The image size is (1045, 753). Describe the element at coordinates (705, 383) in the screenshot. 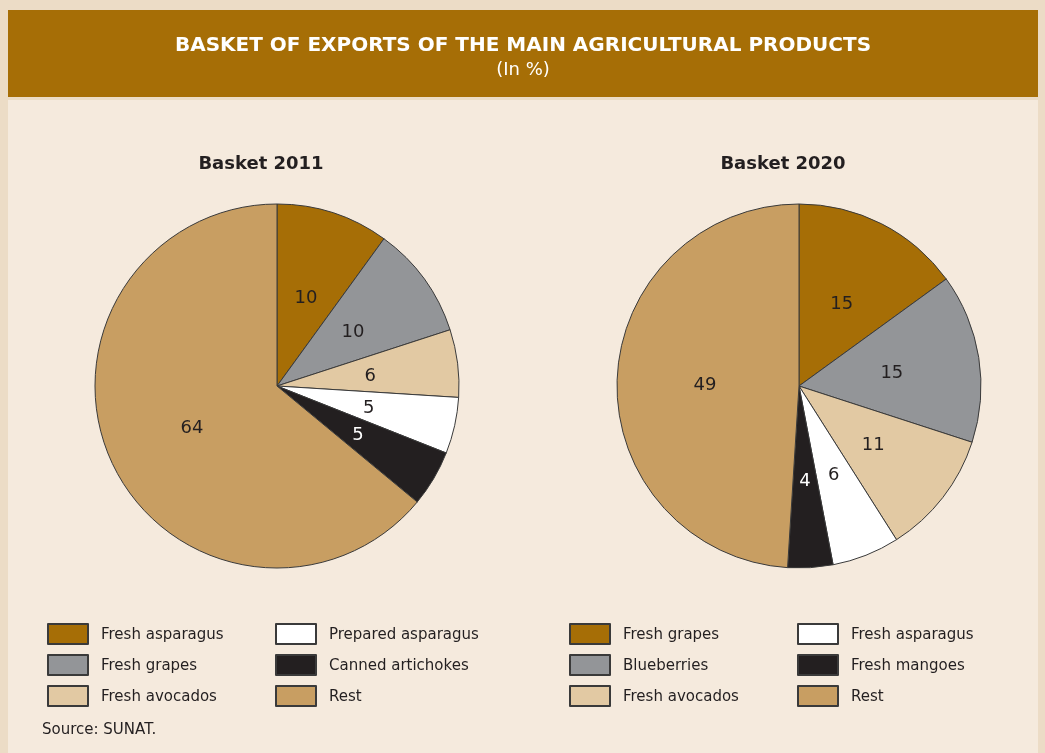

I see `data-label: 49` at that location.